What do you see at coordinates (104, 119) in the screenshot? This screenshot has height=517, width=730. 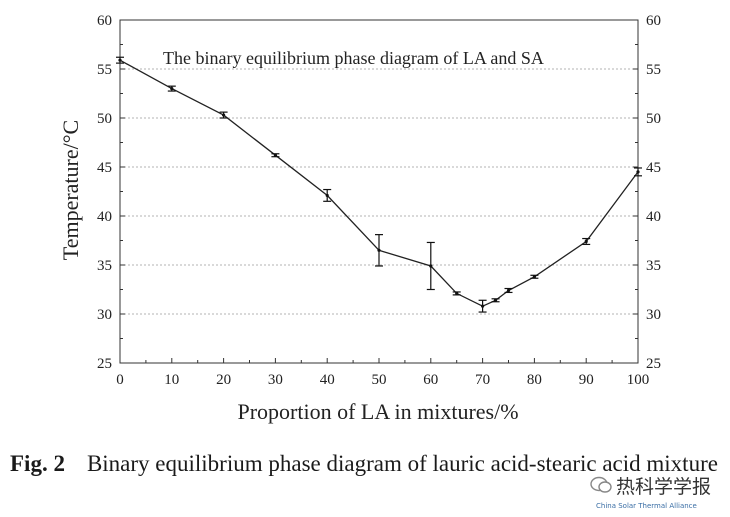 I see `y-tick-label: 50` at bounding box center [104, 119].